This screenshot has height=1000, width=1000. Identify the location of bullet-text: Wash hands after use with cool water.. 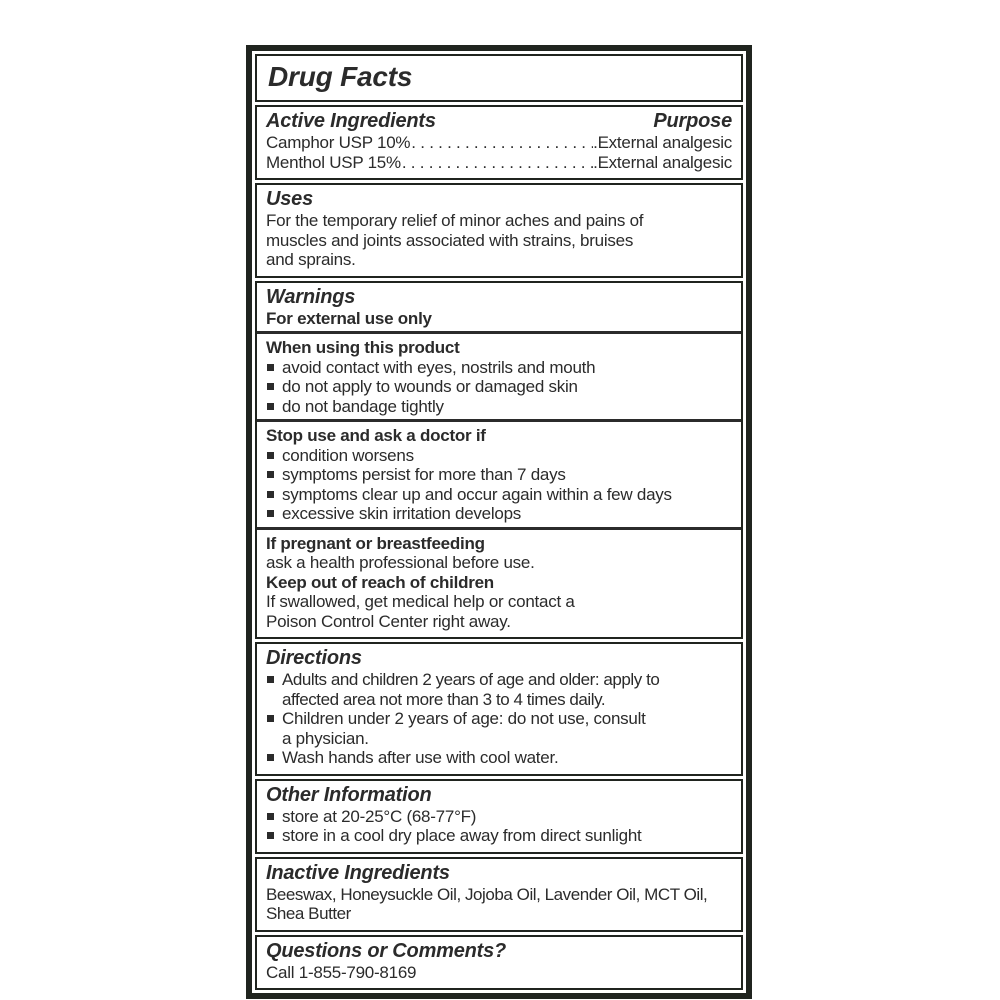
(420, 757).